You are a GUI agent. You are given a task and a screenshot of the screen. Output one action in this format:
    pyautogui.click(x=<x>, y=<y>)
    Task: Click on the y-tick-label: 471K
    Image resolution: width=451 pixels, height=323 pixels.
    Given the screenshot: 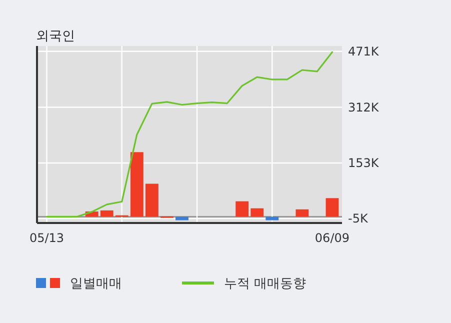 What is the action you would take?
    pyautogui.click(x=364, y=51)
    